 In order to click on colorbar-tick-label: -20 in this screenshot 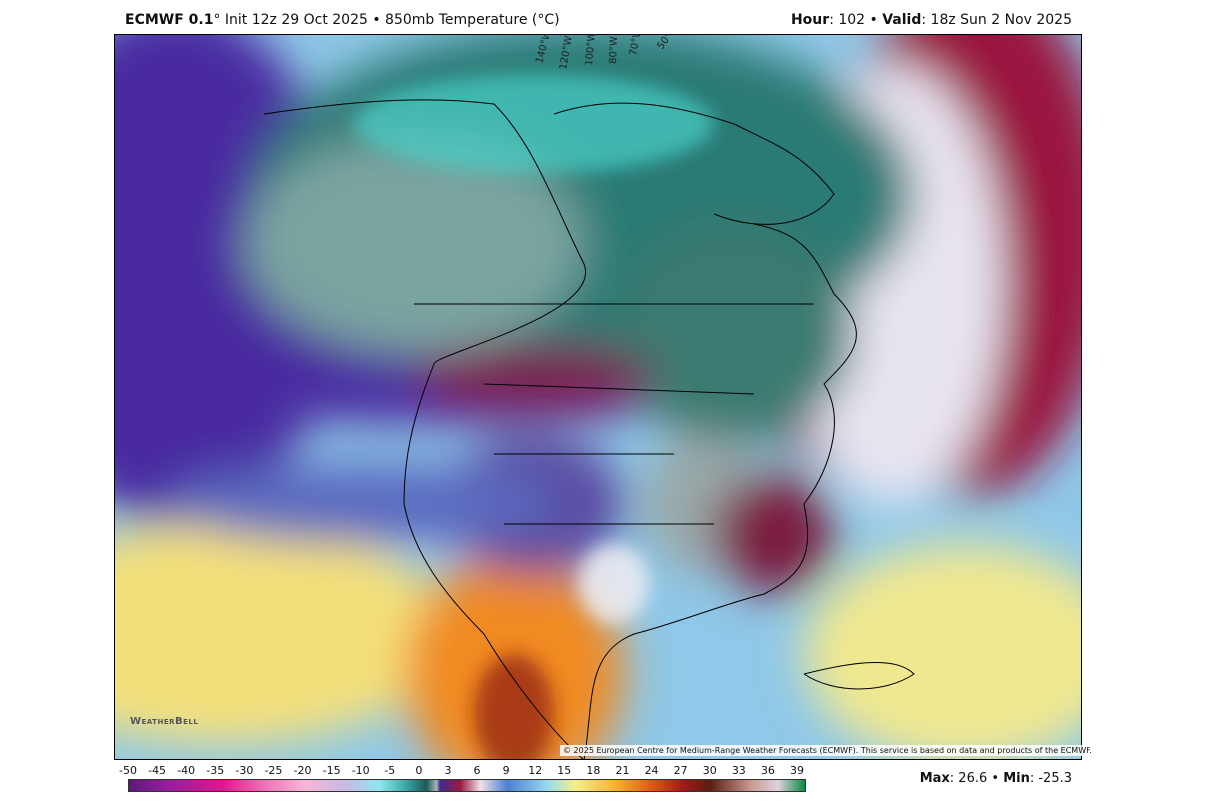, I will do `click(302, 770)`.